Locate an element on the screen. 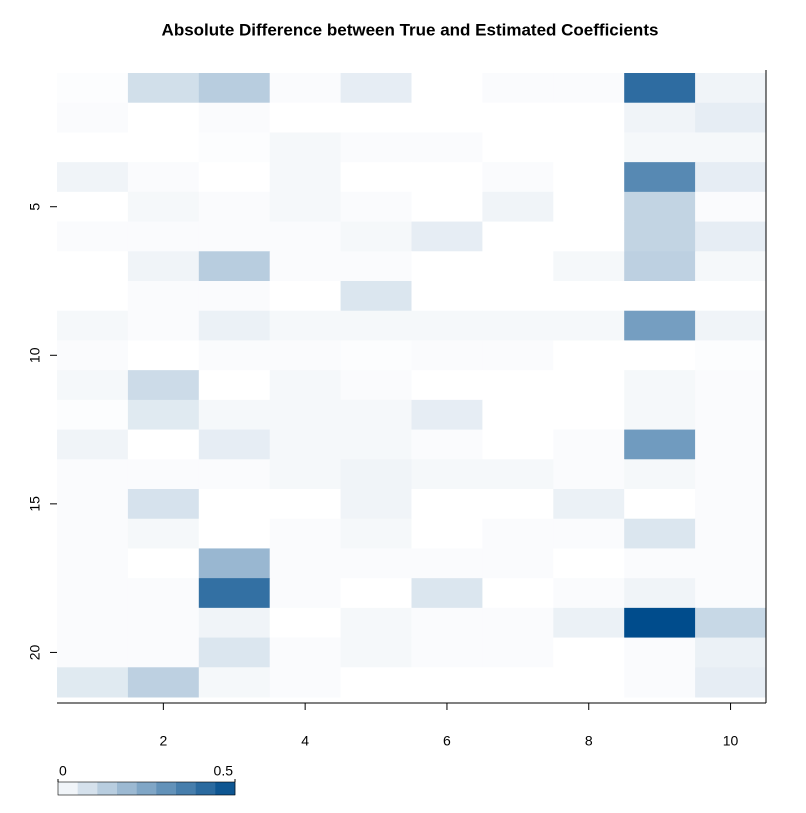  x-tick-label: 6 is located at coordinates (447, 741).